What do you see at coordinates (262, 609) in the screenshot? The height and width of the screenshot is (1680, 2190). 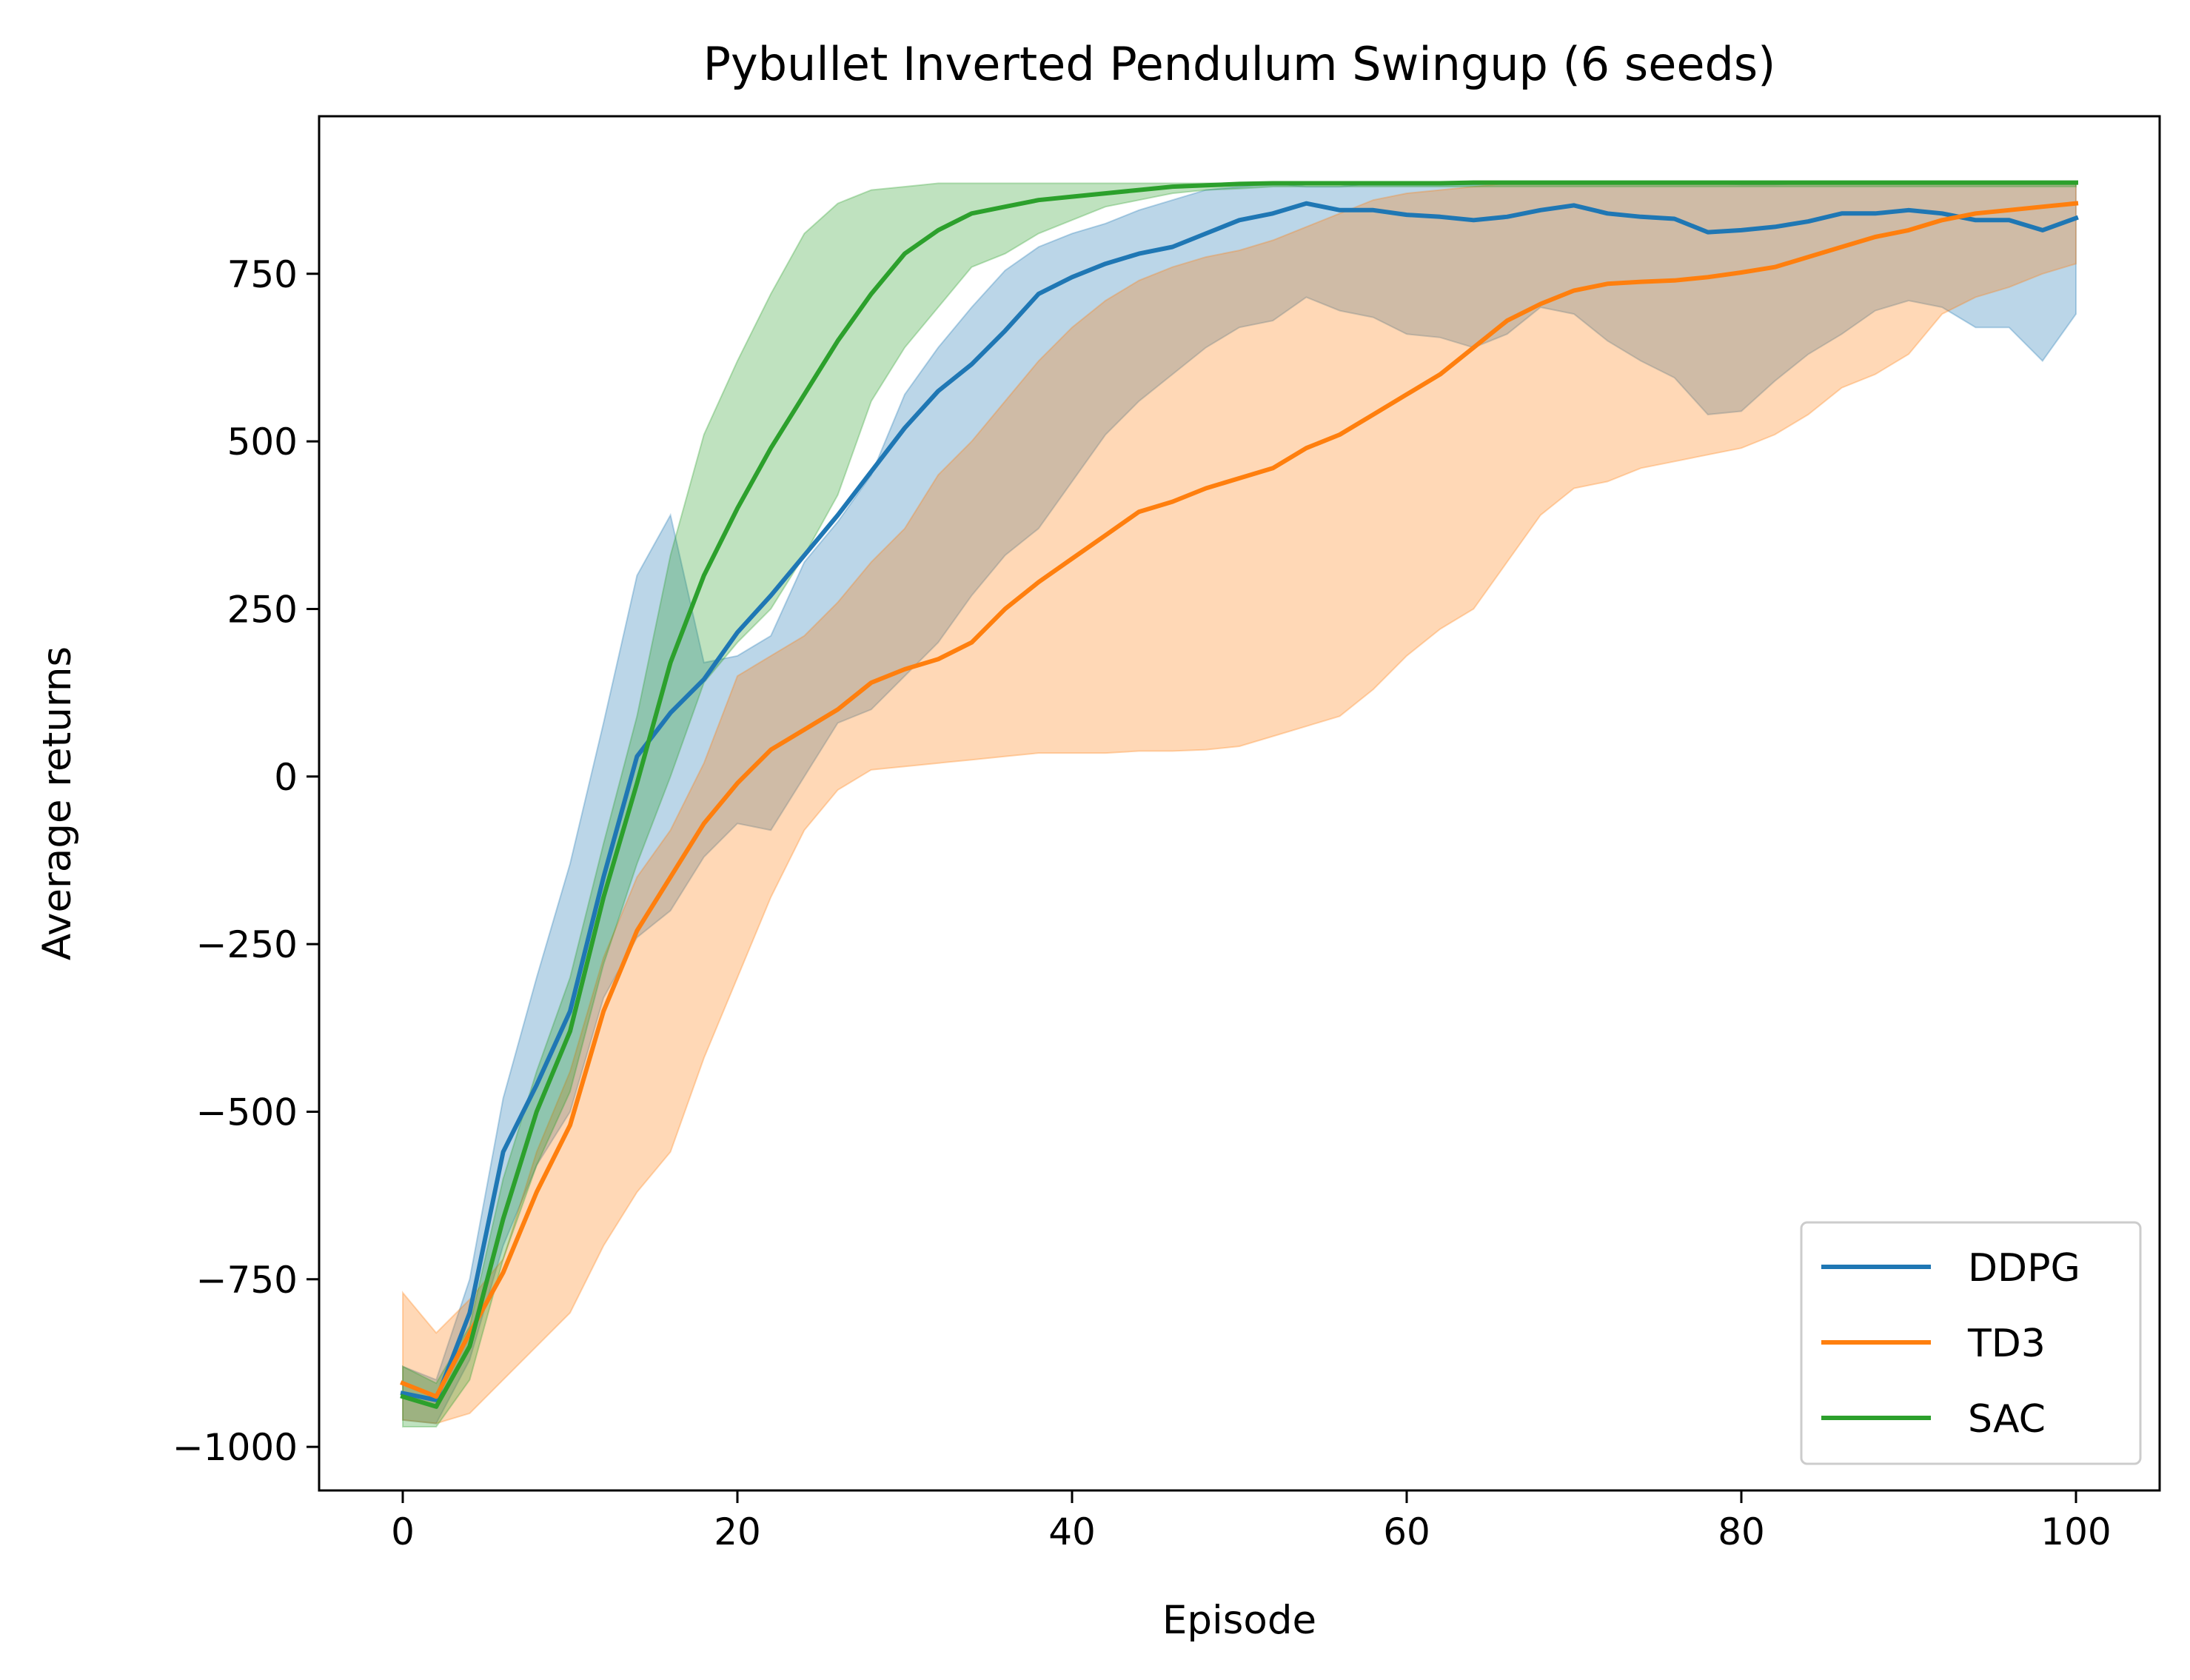 I see `y-tick-label: 250` at bounding box center [262, 609].